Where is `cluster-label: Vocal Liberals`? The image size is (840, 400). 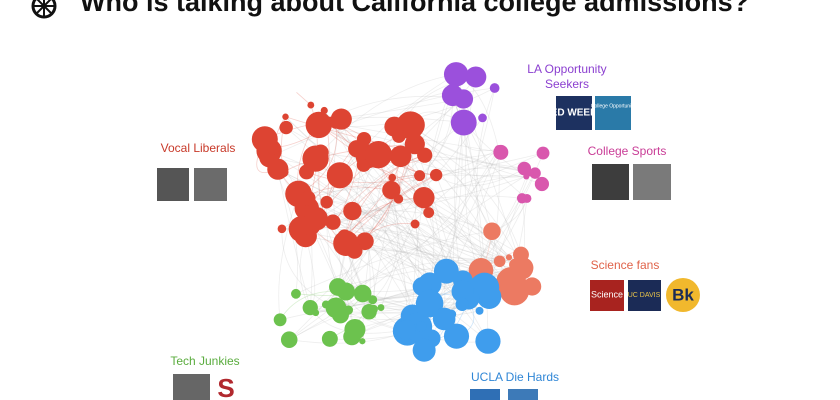
cluster-label: Vocal Liberals is located at coordinates (198, 148).